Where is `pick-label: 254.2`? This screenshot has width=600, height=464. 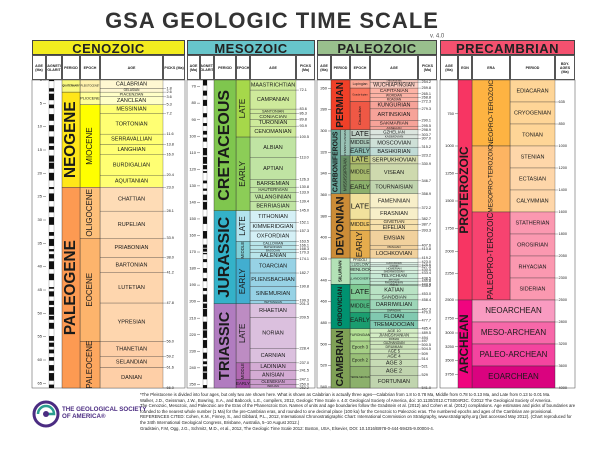 pick-label: 254.2 is located at coordinates (427, 82).